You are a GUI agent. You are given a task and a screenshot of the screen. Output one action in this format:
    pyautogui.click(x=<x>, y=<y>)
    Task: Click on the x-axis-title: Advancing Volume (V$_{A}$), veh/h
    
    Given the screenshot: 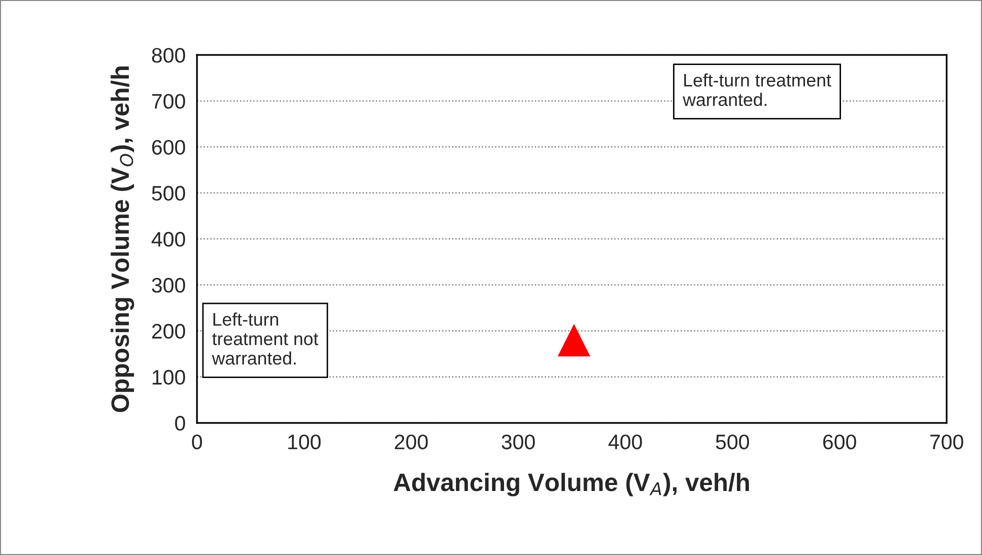 What is the action you would take?
    pyautogui.click(x=571, y=484)
    